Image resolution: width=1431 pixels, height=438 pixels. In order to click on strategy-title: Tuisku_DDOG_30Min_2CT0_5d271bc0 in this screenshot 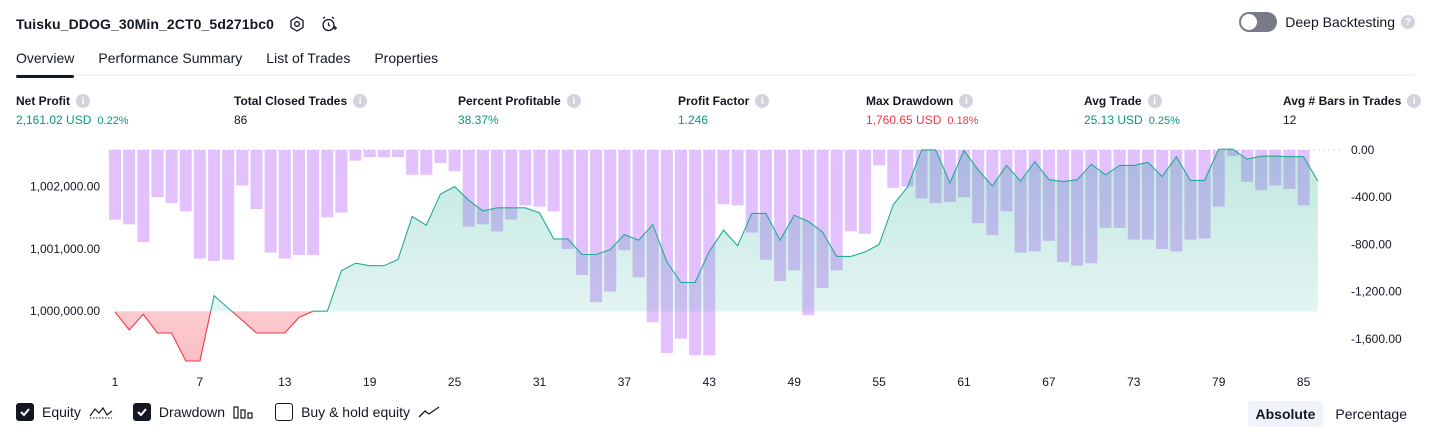, I will do `click(145, 24)`.